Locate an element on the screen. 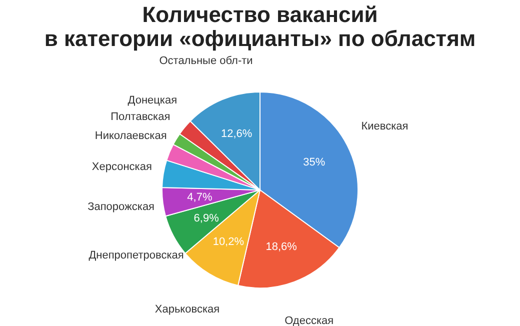  slice-label: Херсонская is located at coordinates (122, 166).